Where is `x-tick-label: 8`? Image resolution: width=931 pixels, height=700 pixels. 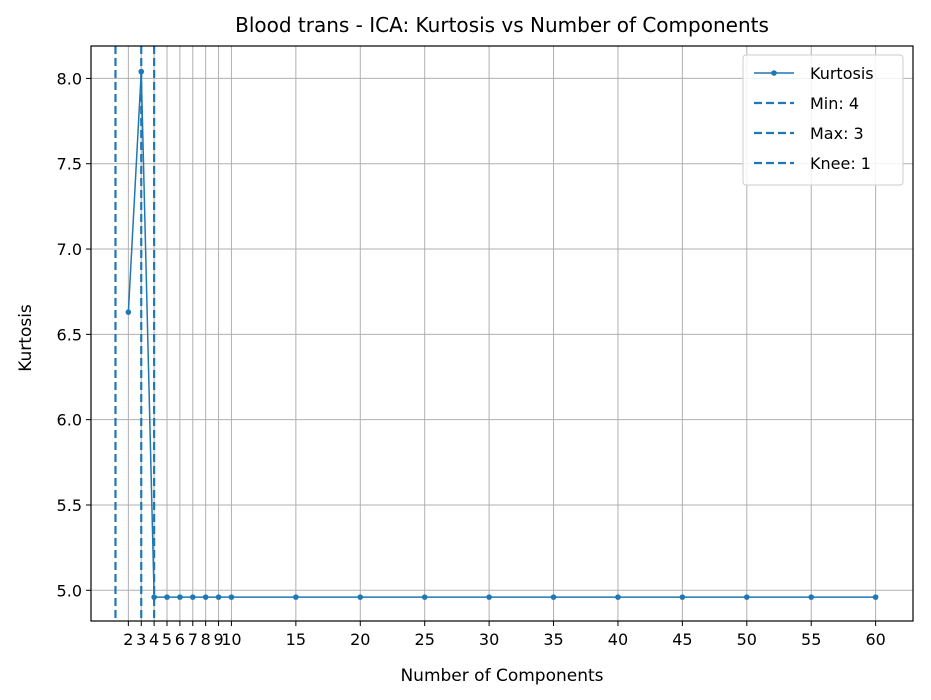 x-tick-label: 8 is located at coordinates (206, 639).